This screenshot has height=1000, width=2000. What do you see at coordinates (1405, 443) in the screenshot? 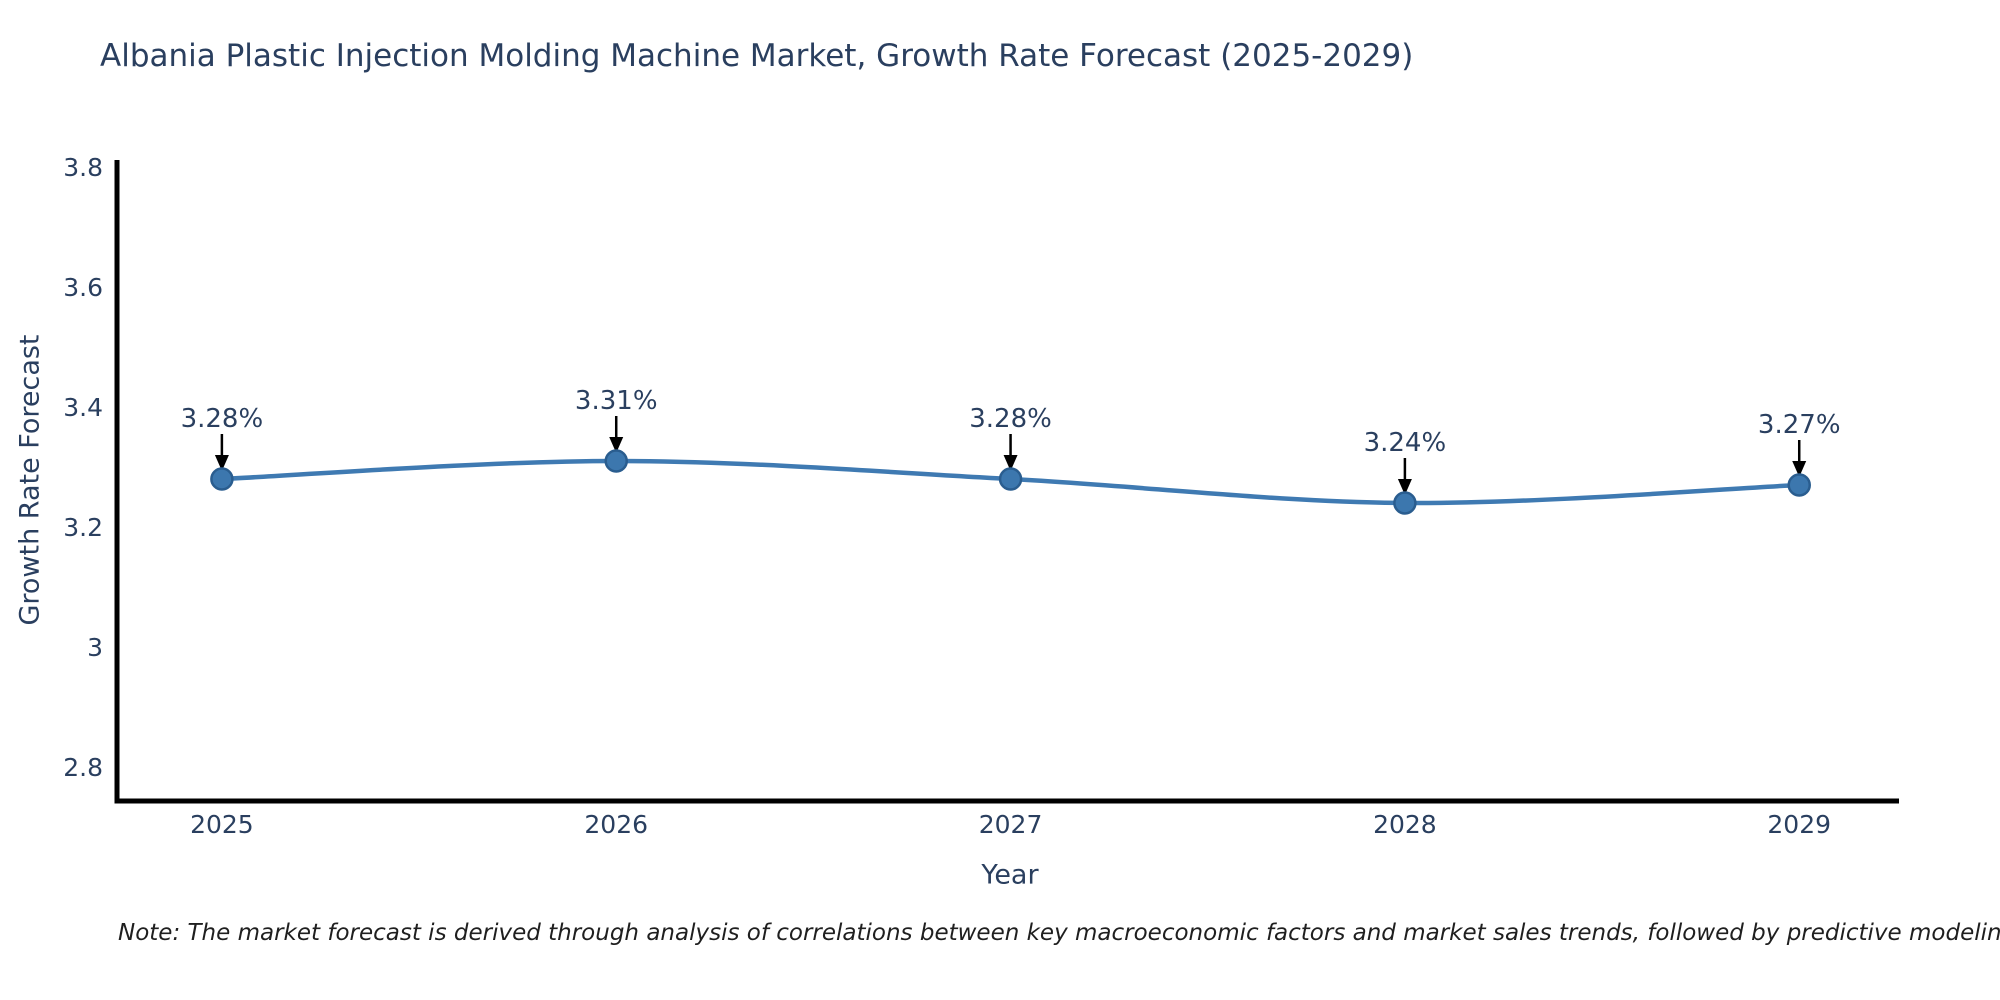
I see `data-point-label: 3.24%` at bounding box center [1405, 443].